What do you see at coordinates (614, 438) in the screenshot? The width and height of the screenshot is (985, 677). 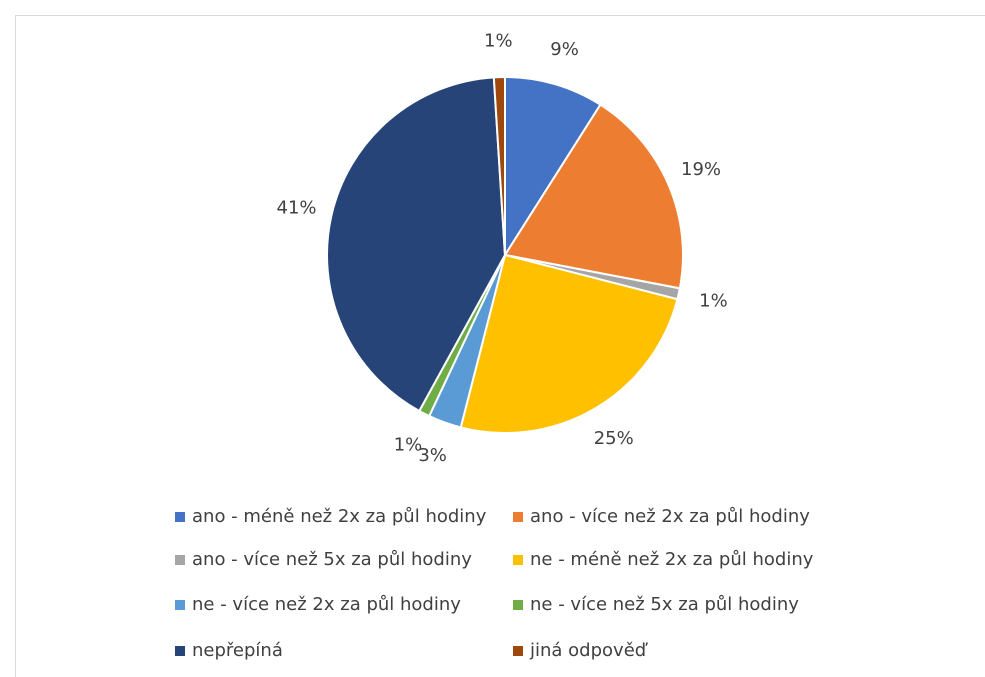 I see `data-label: 25%` at bounding box center [614, 438].